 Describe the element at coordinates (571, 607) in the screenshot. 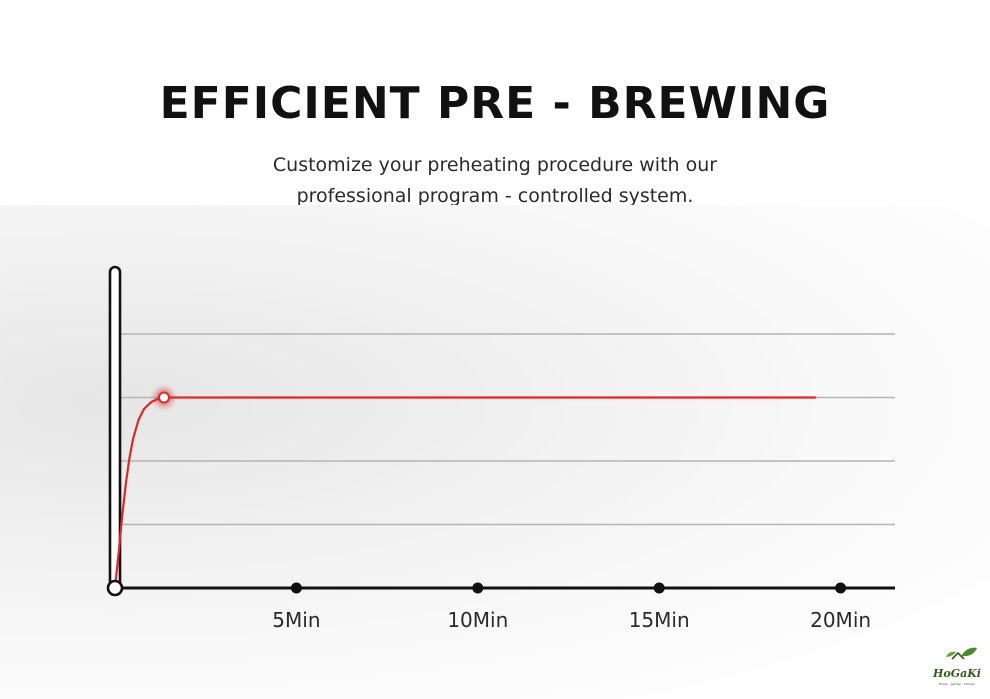

I see `x-ticks: 5Min 10Min 15Min 20Min` at that location.